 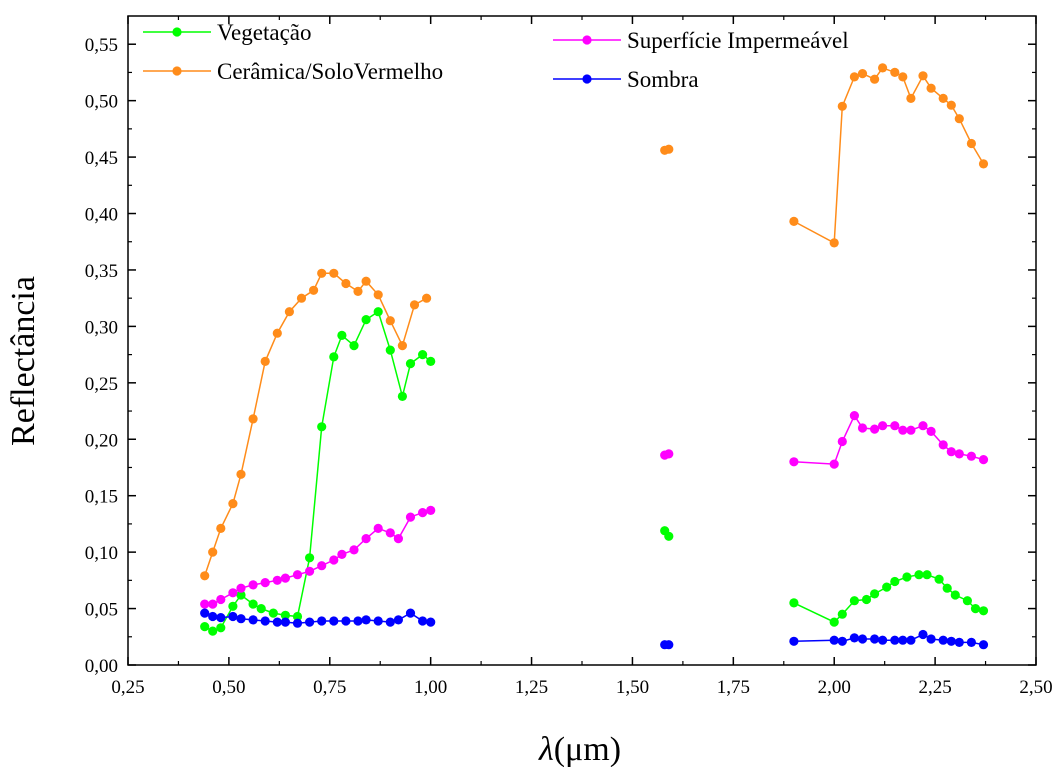 I want to click on x-axis-title-unit: (μm), so click(x=587, y=749).